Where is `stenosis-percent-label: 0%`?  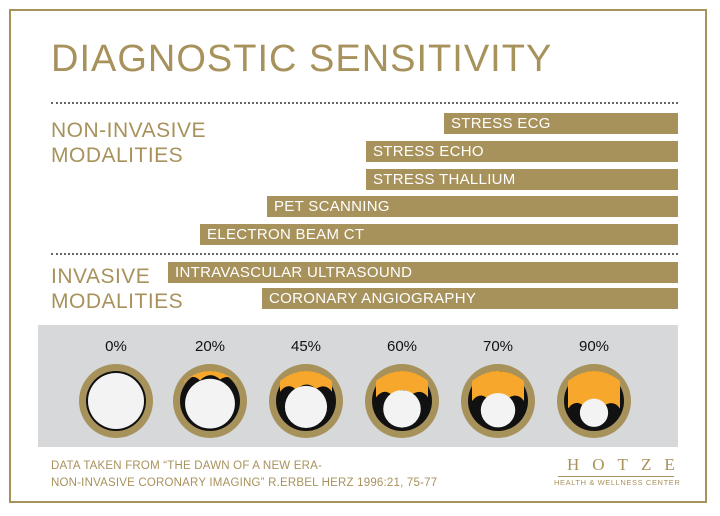
stenosis-percent-label: 0% is located at coordinates (116, 346).